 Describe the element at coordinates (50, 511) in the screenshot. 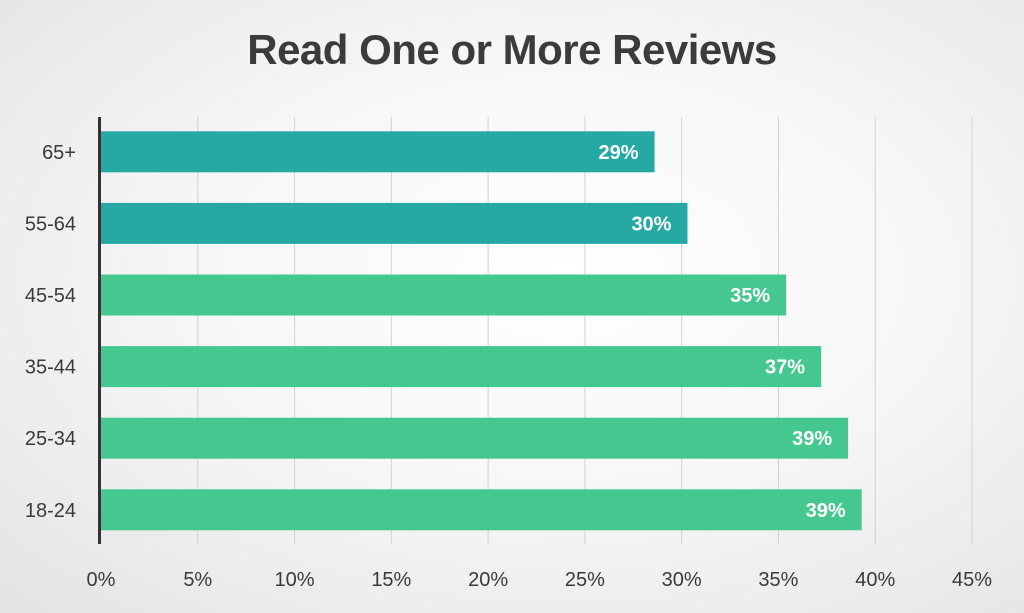

I see `y-tick-label: 18-24` at that location.